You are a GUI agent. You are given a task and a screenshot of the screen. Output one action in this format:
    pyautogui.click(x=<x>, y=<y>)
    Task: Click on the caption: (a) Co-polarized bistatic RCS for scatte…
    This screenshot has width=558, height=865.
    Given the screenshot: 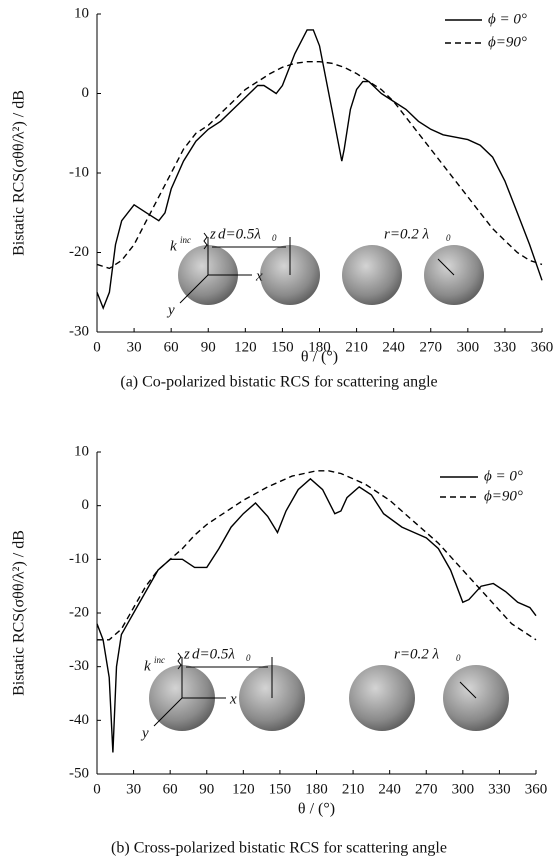 What is the action you would take?
    pyautogui.click(x=278, y=382)
    